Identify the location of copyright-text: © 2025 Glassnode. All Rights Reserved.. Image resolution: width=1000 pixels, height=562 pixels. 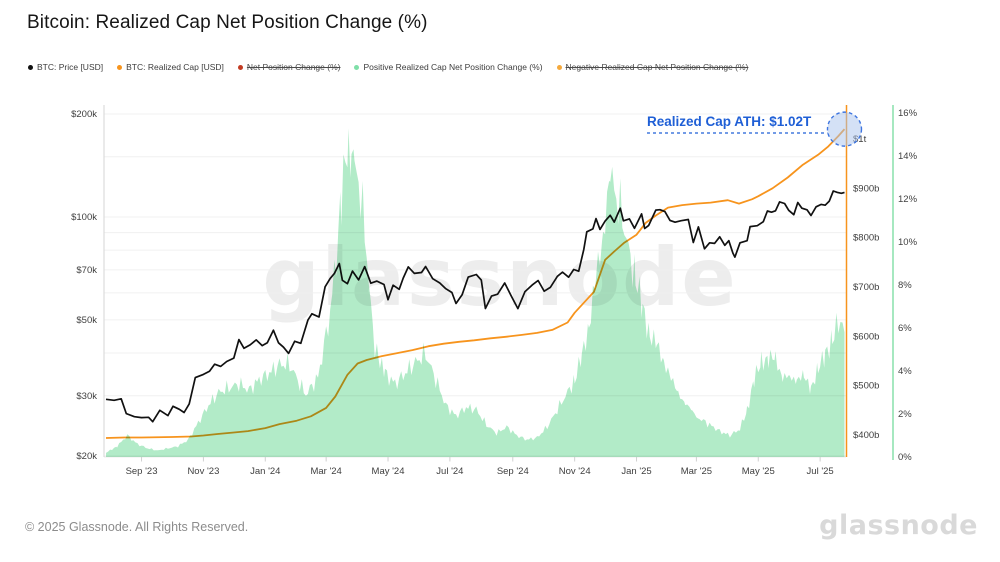
(137, 527).